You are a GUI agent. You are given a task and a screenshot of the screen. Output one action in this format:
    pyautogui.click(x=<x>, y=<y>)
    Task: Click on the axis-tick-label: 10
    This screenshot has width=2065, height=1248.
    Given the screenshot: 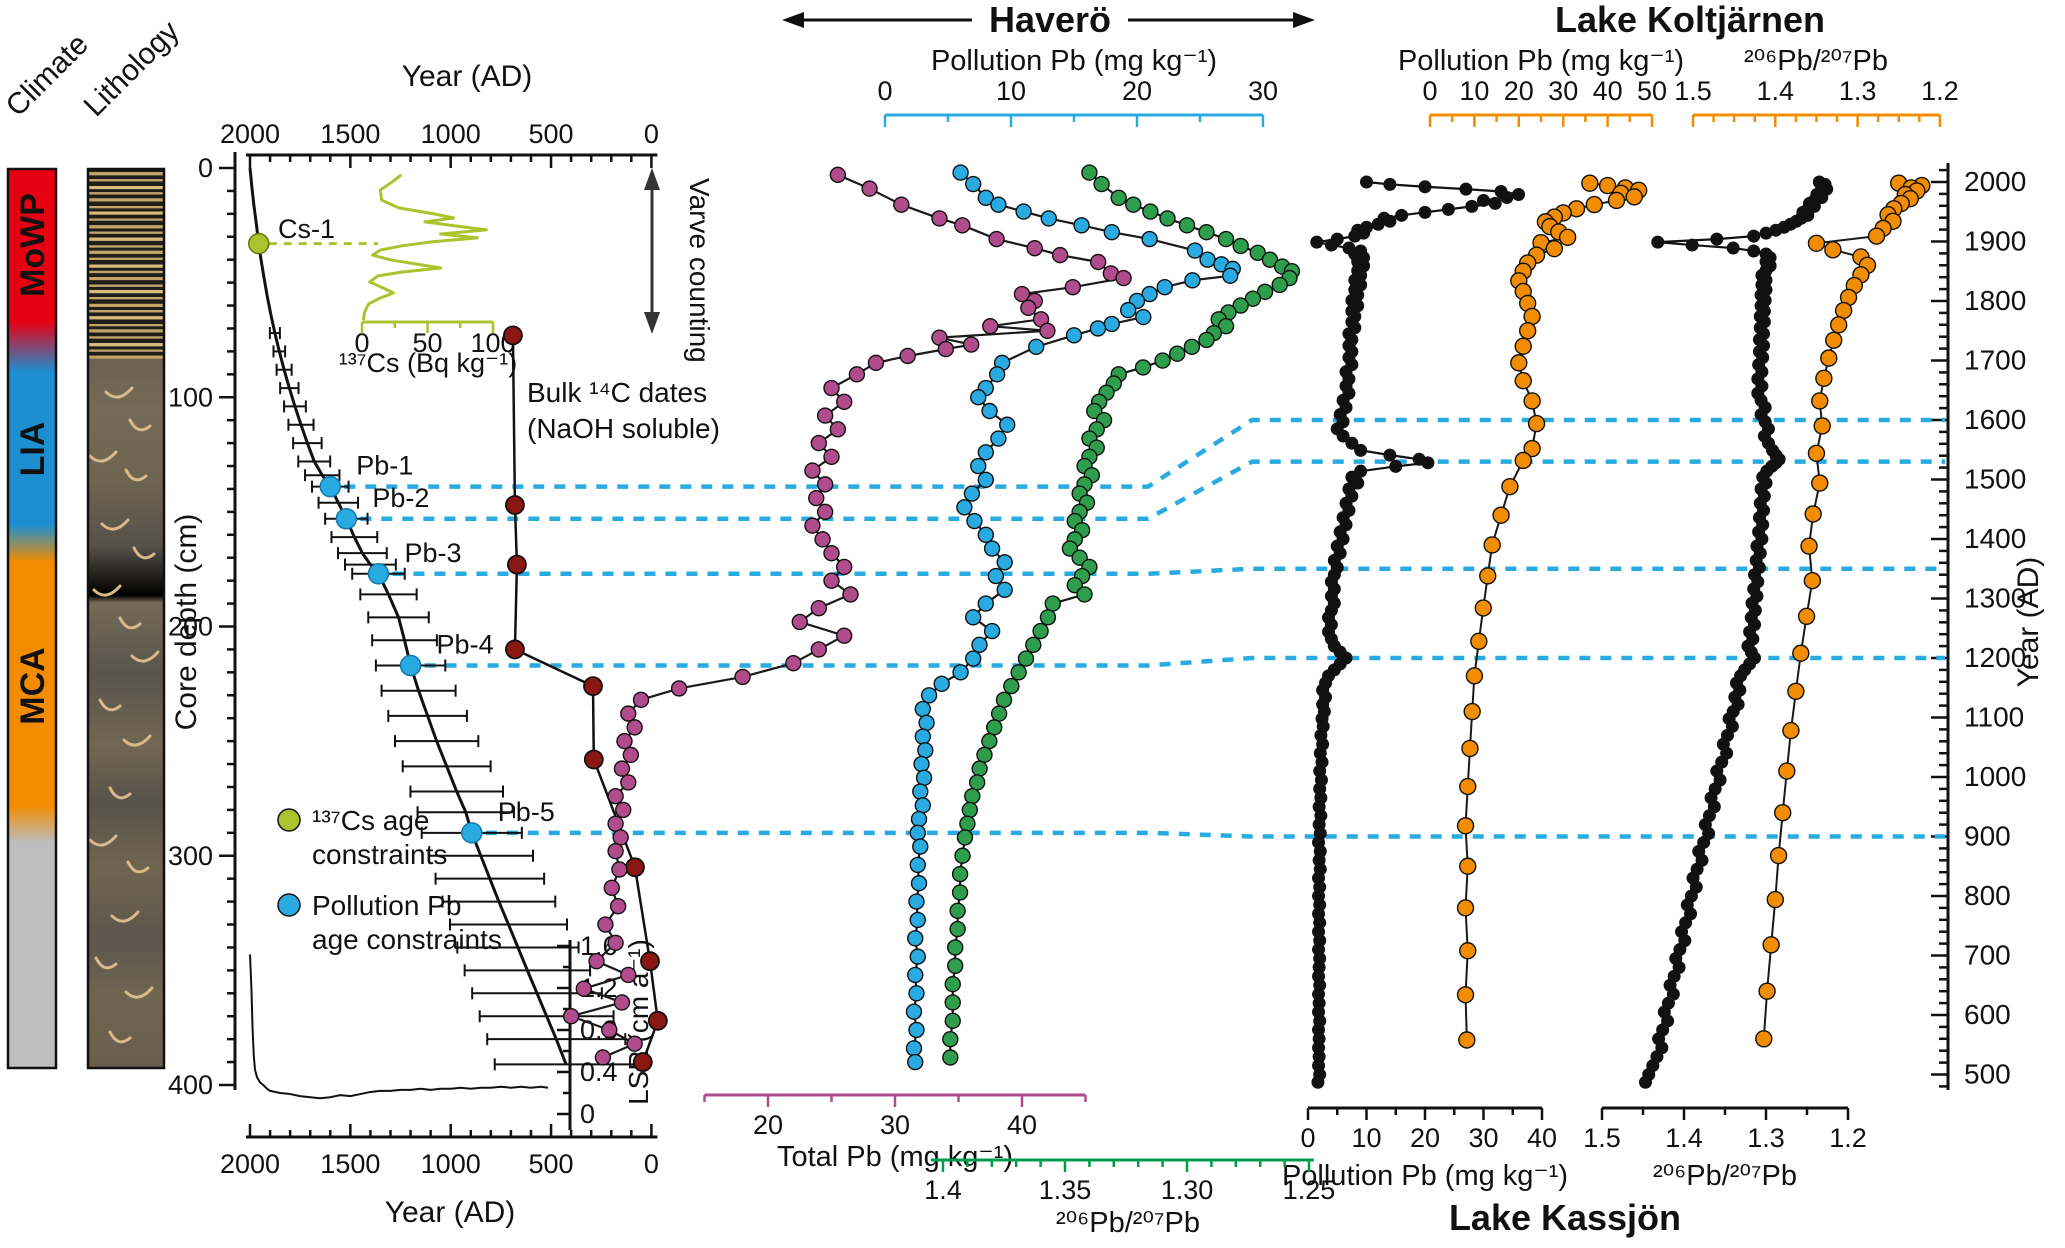 What is the action you would take?
    pyautogui.click(x=1474, y=91)
    